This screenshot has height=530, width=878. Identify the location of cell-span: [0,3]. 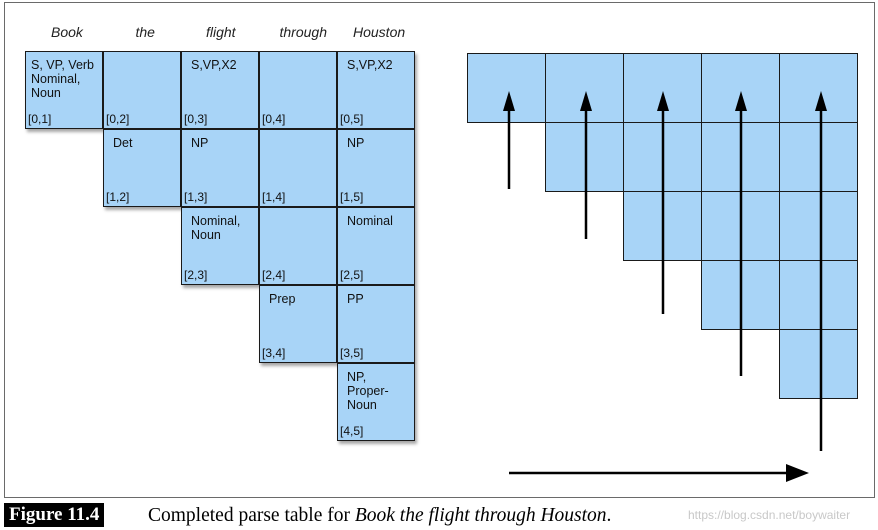
(196, 119).